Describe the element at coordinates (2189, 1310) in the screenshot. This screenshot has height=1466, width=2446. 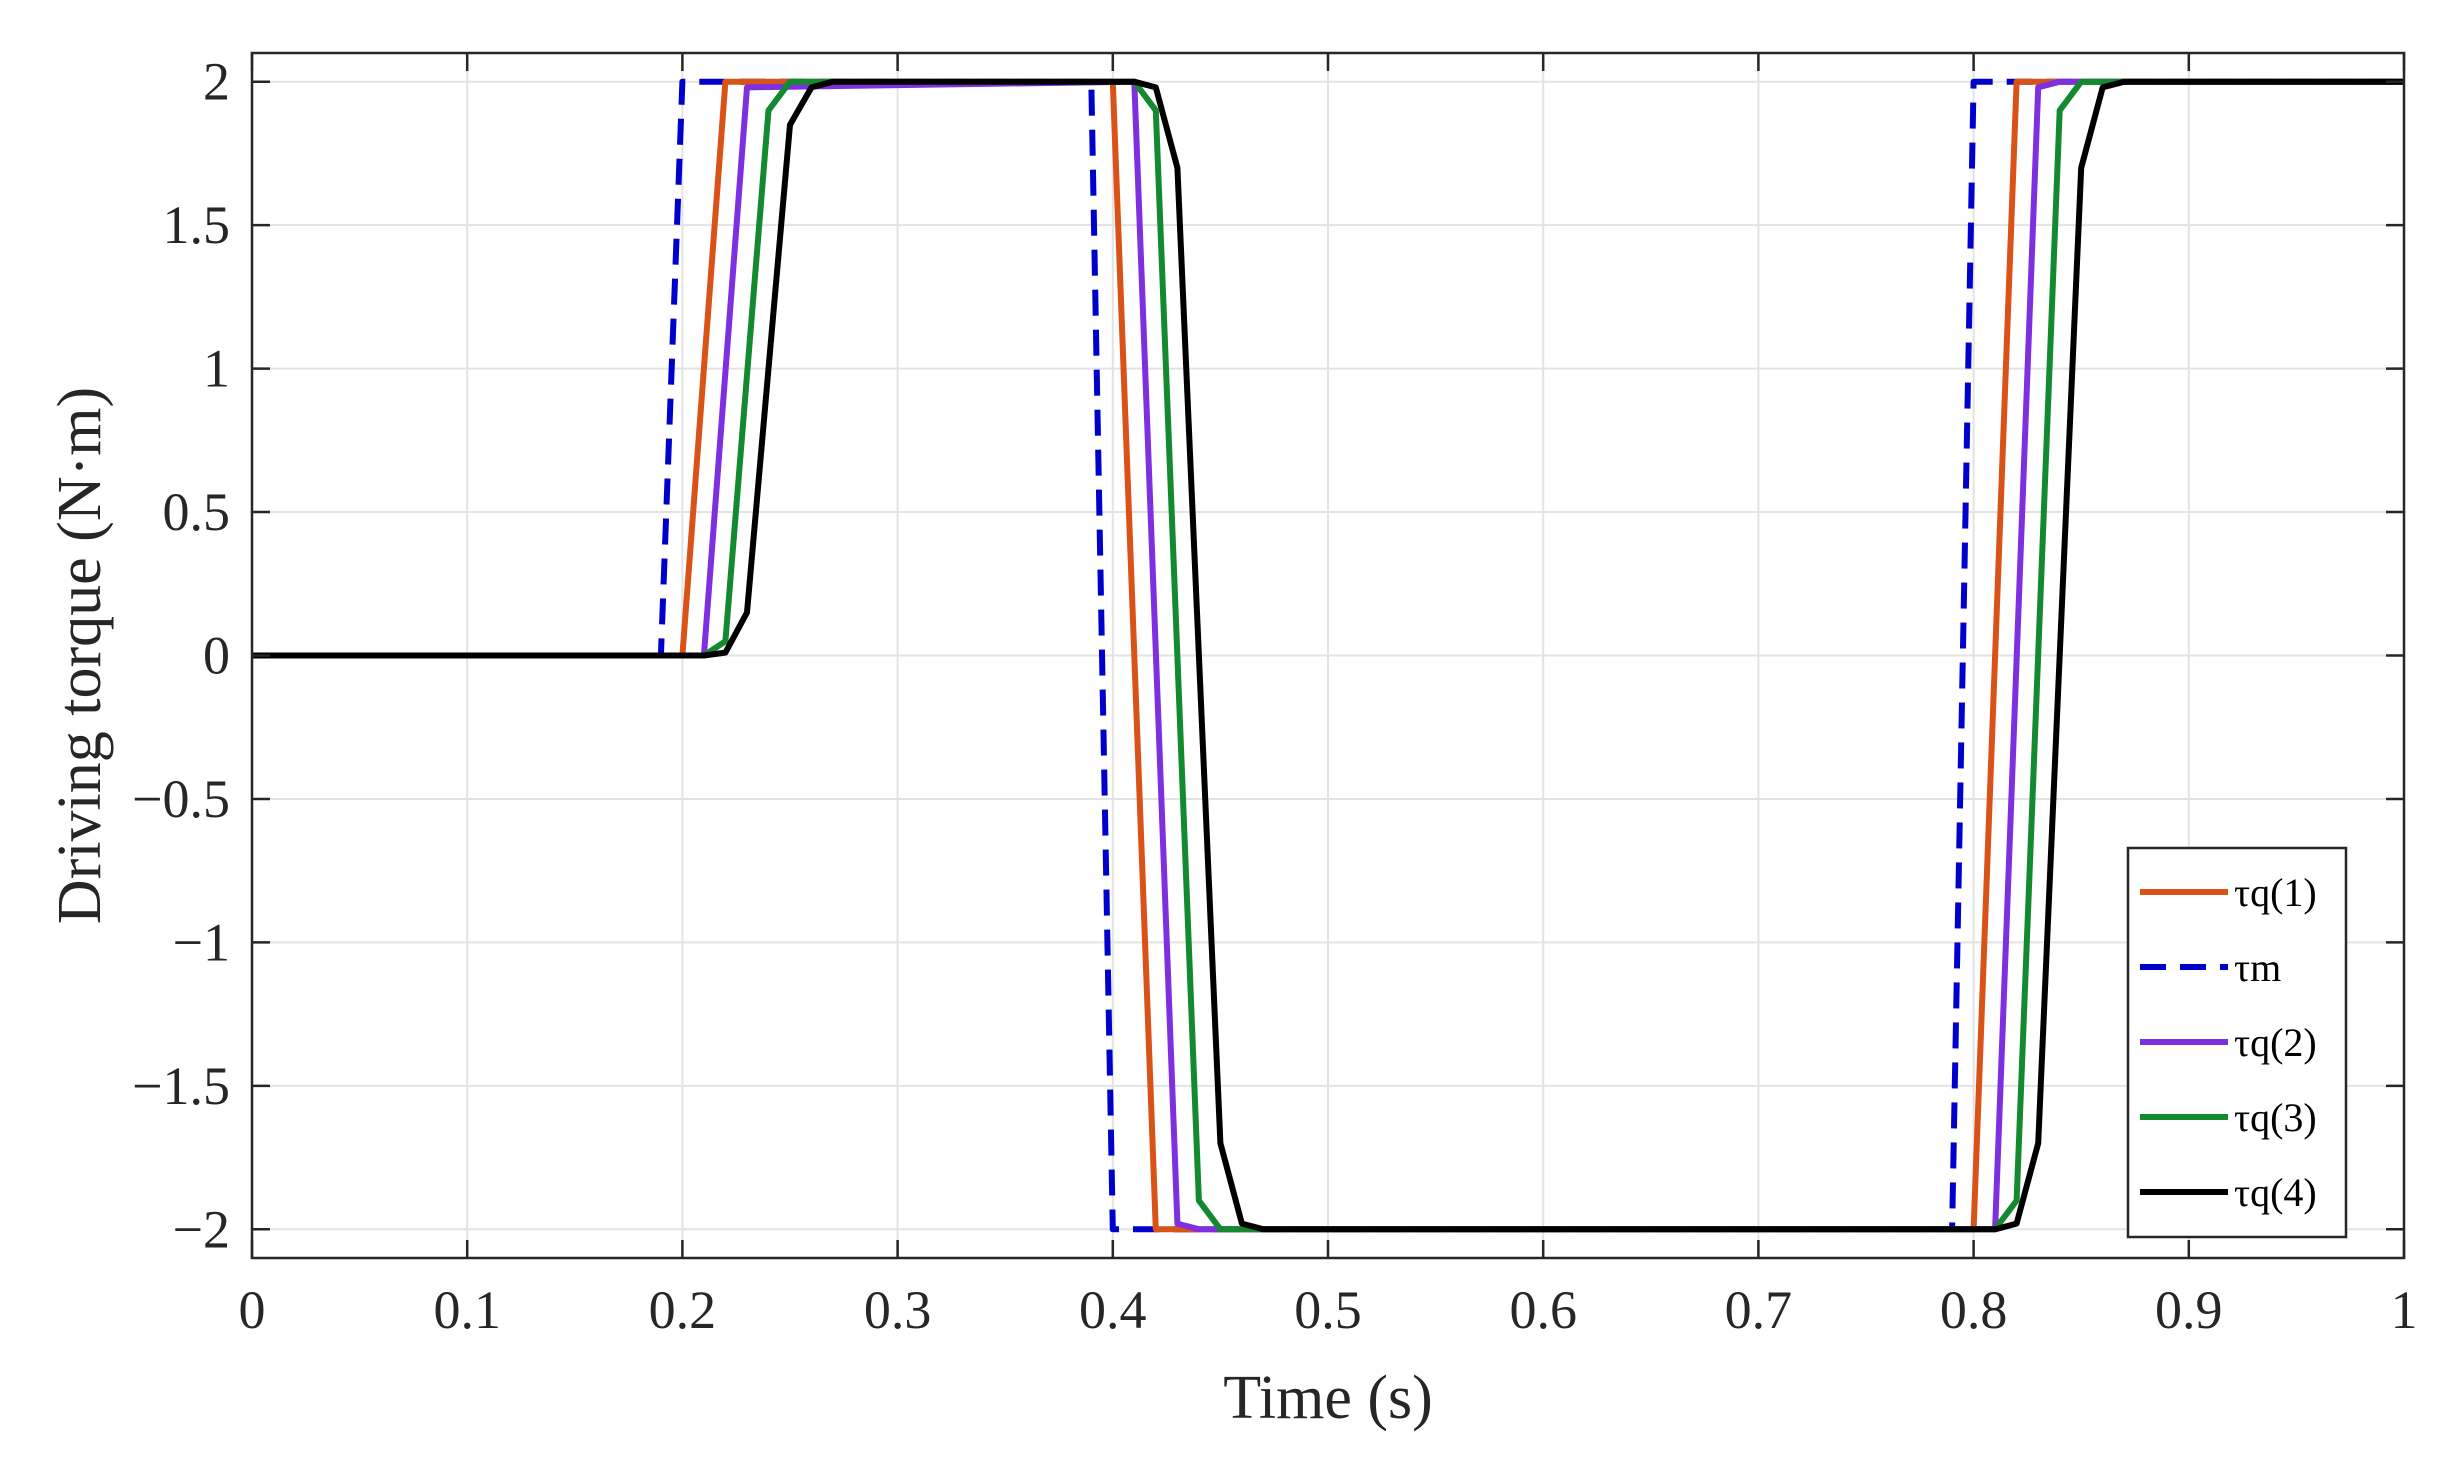
I see `x-tick-label: 0.9` at that location.